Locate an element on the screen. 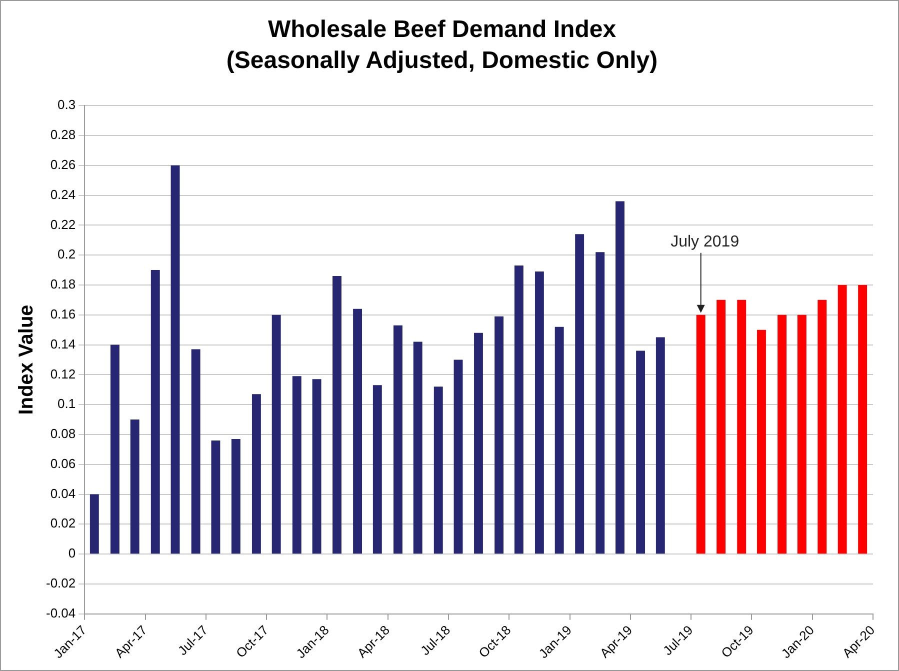 The width and height of the screenshot is (899, 671). y-tick-label: 0.12 is located at coordinates (63, 374).